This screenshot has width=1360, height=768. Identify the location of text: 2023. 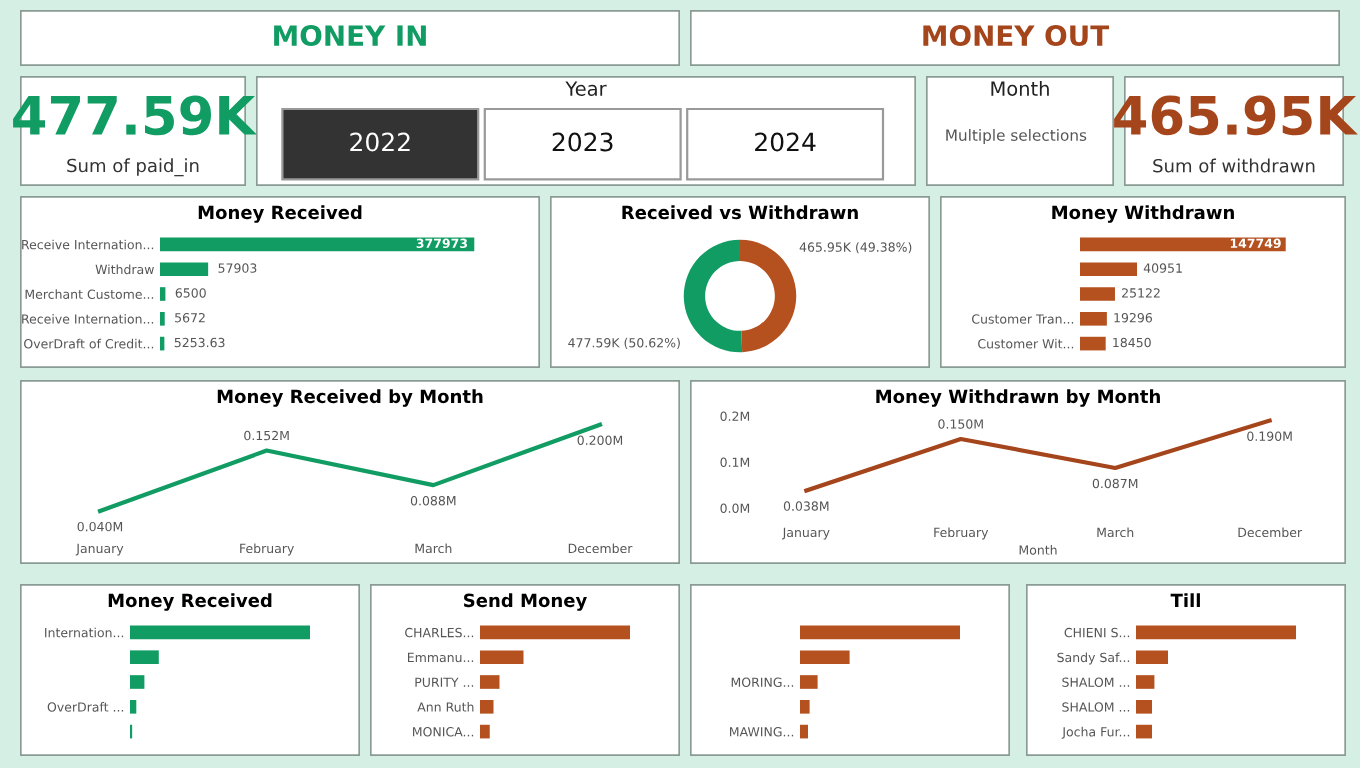
(582, 142).